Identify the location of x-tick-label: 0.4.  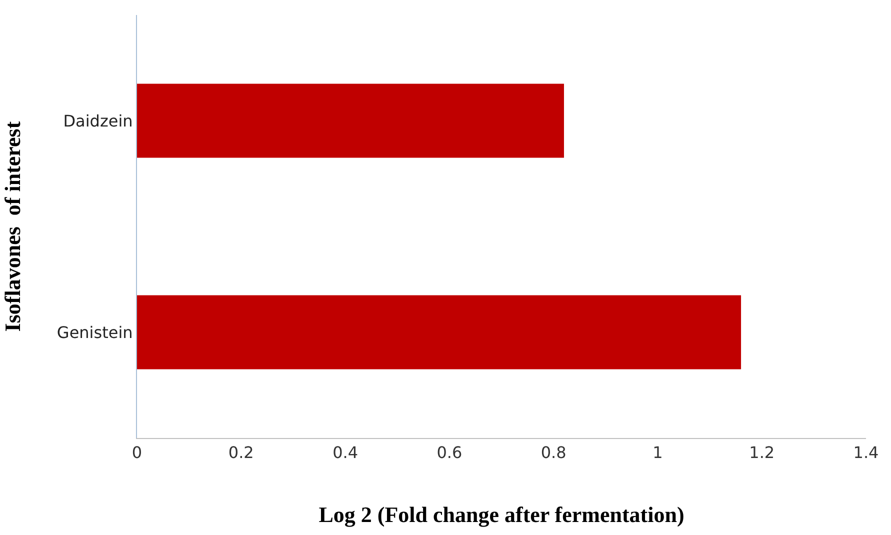
(345, 452).